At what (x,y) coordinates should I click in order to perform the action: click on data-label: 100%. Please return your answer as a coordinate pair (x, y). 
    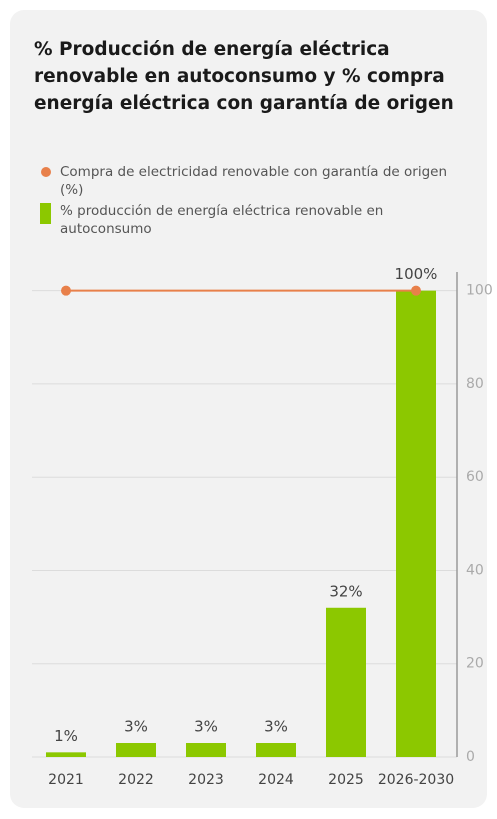
    Looking at the image, I should click on (416, 274).